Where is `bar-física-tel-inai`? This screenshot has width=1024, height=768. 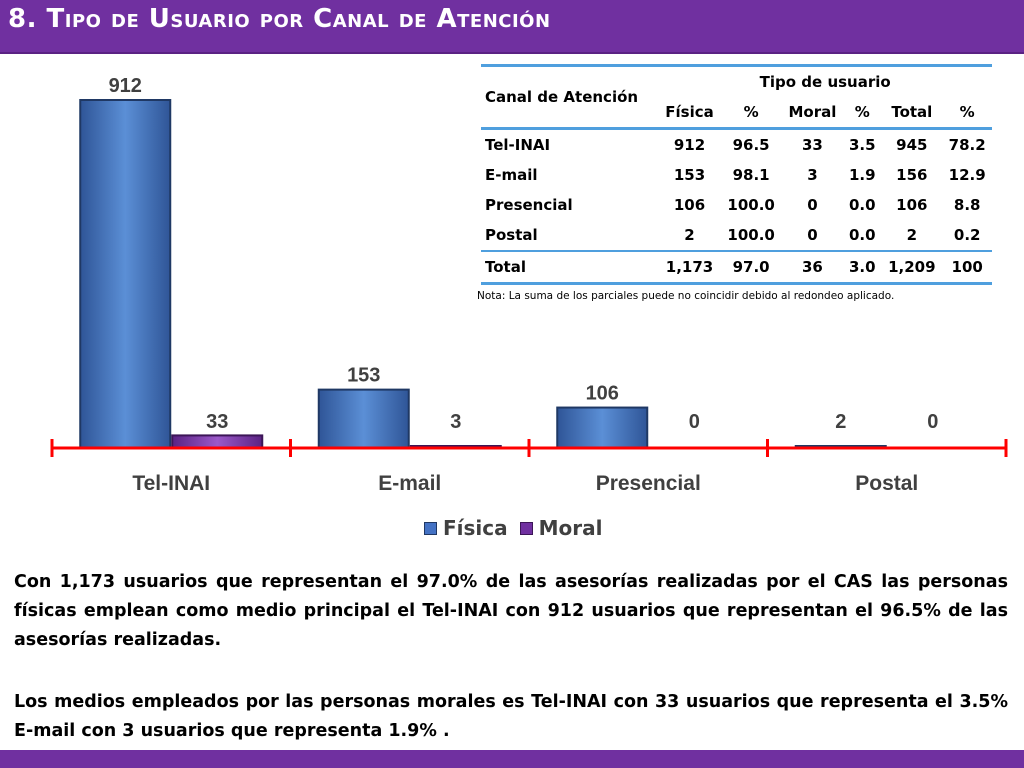 bar-física-tel-inai is located at coordinates (125, 274).